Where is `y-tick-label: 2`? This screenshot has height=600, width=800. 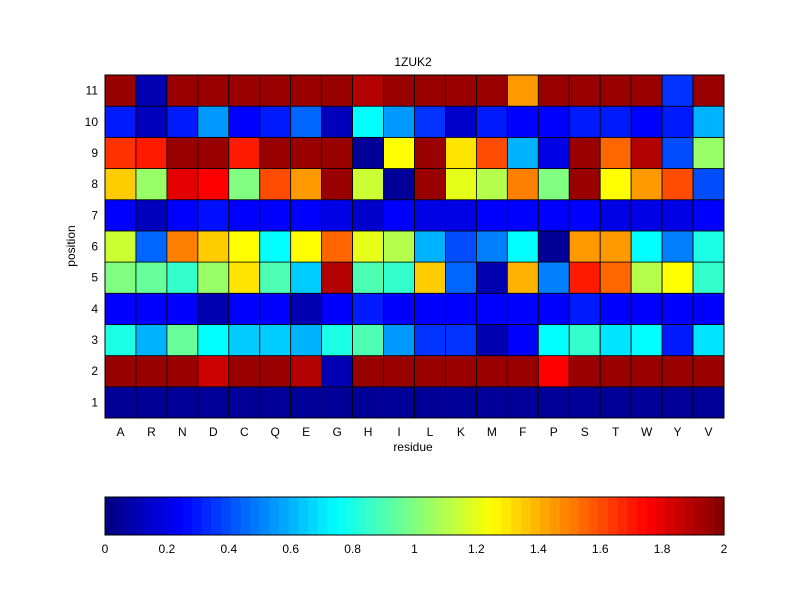 y-tick-label: 2 is located at coordinates (94, 371).